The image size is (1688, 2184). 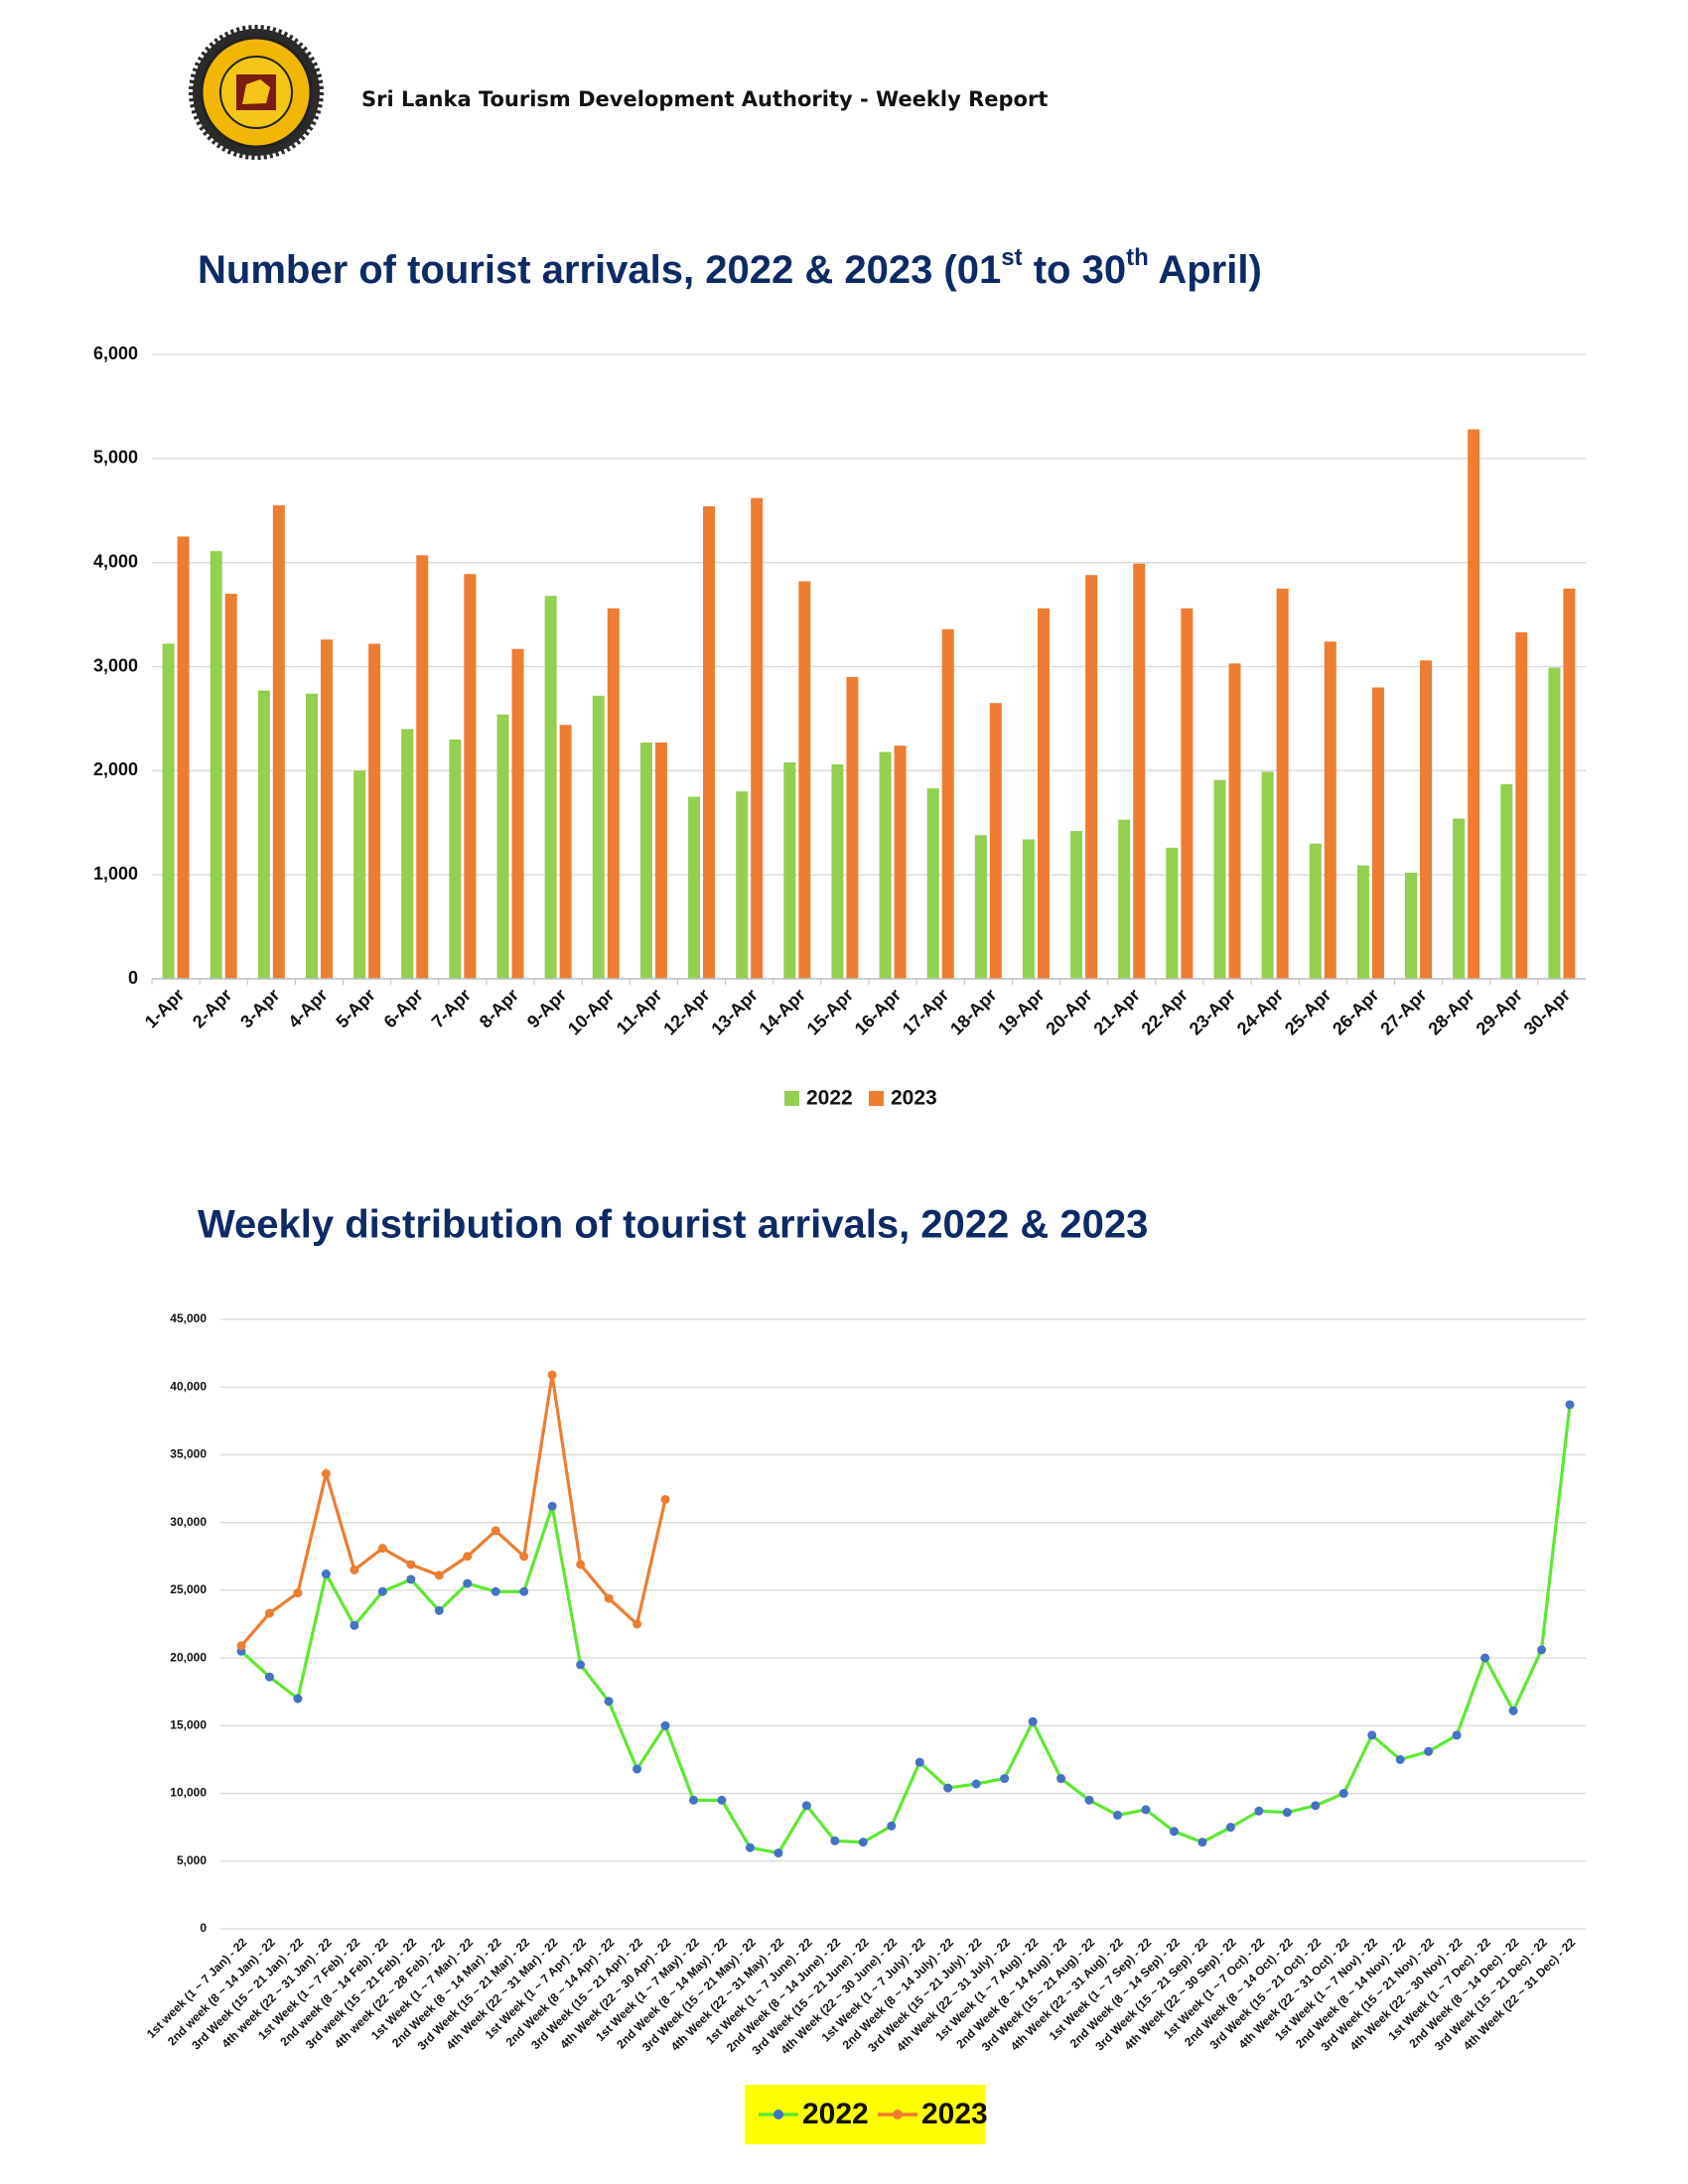 I want to click on x-tick-label: 23-Apr, so click(x=1212, y=1011).